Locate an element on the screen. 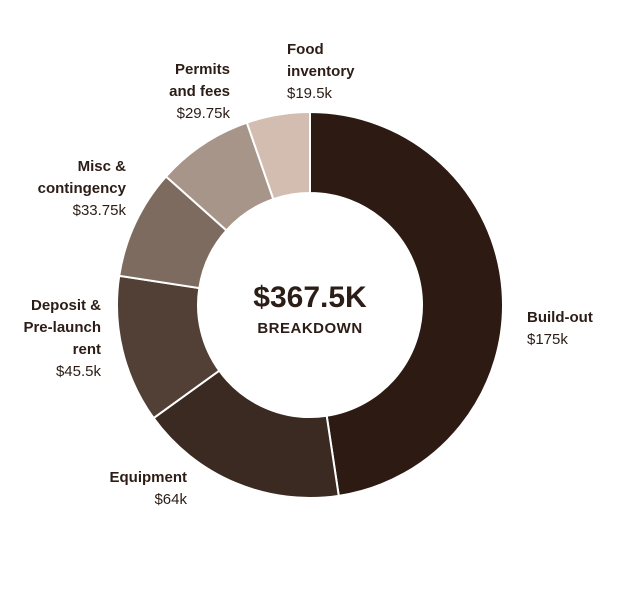 The height and width of the screenshot is (589, 620). center-total: $367.5K is located at coordinates (310, 297).